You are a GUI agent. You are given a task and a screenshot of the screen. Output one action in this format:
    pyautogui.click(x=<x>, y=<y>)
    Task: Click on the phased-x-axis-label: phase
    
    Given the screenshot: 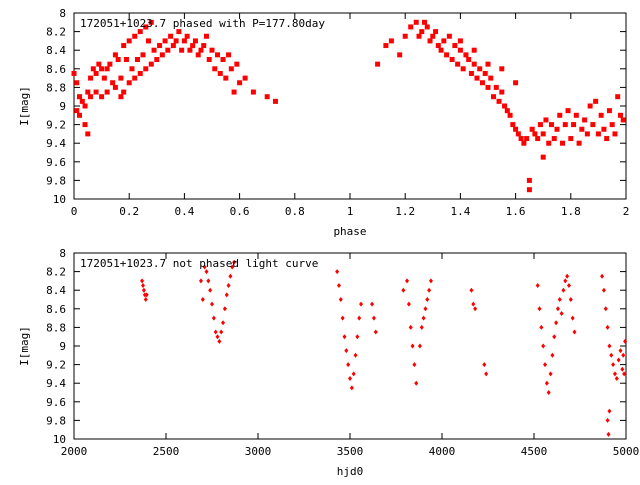 What is the action you would take?
    pyautogui.click(x=349, y=231)
    